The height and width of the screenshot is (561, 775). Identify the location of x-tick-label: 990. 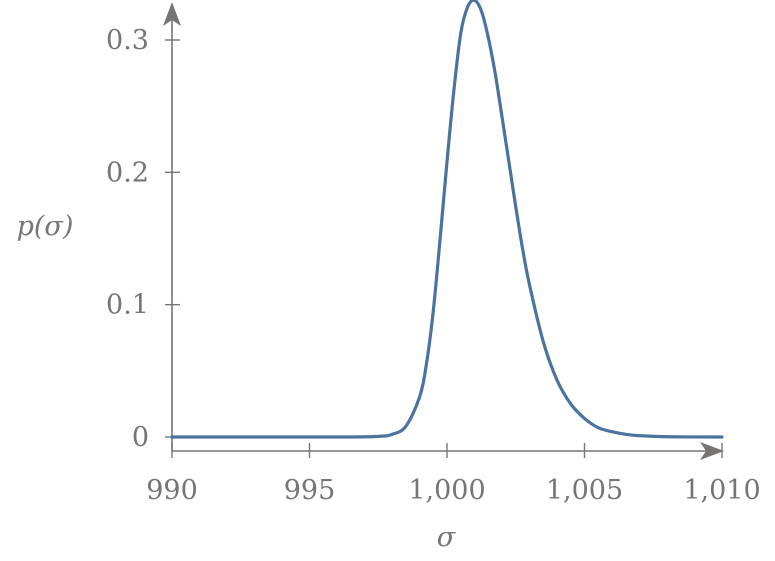
(172, 490).